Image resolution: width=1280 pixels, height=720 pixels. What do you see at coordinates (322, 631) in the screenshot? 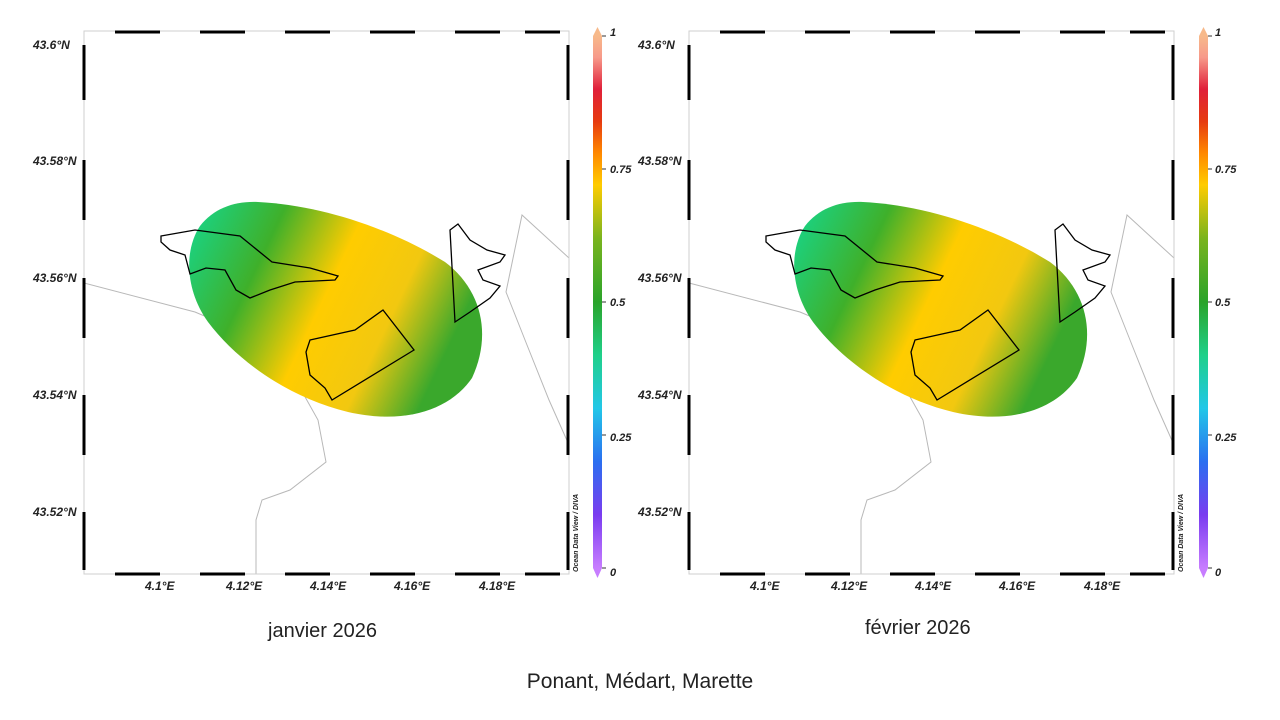
I see `map-caption: janvier 2026` at bounding box center [322, 631].